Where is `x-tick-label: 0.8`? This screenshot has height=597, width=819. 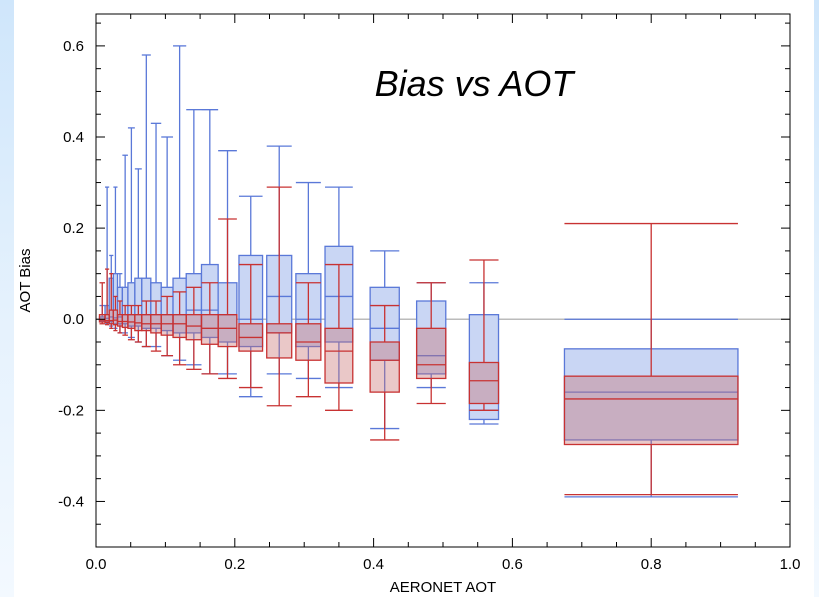 x-tick-label: 0.8 is located at coordinates (651, 564).